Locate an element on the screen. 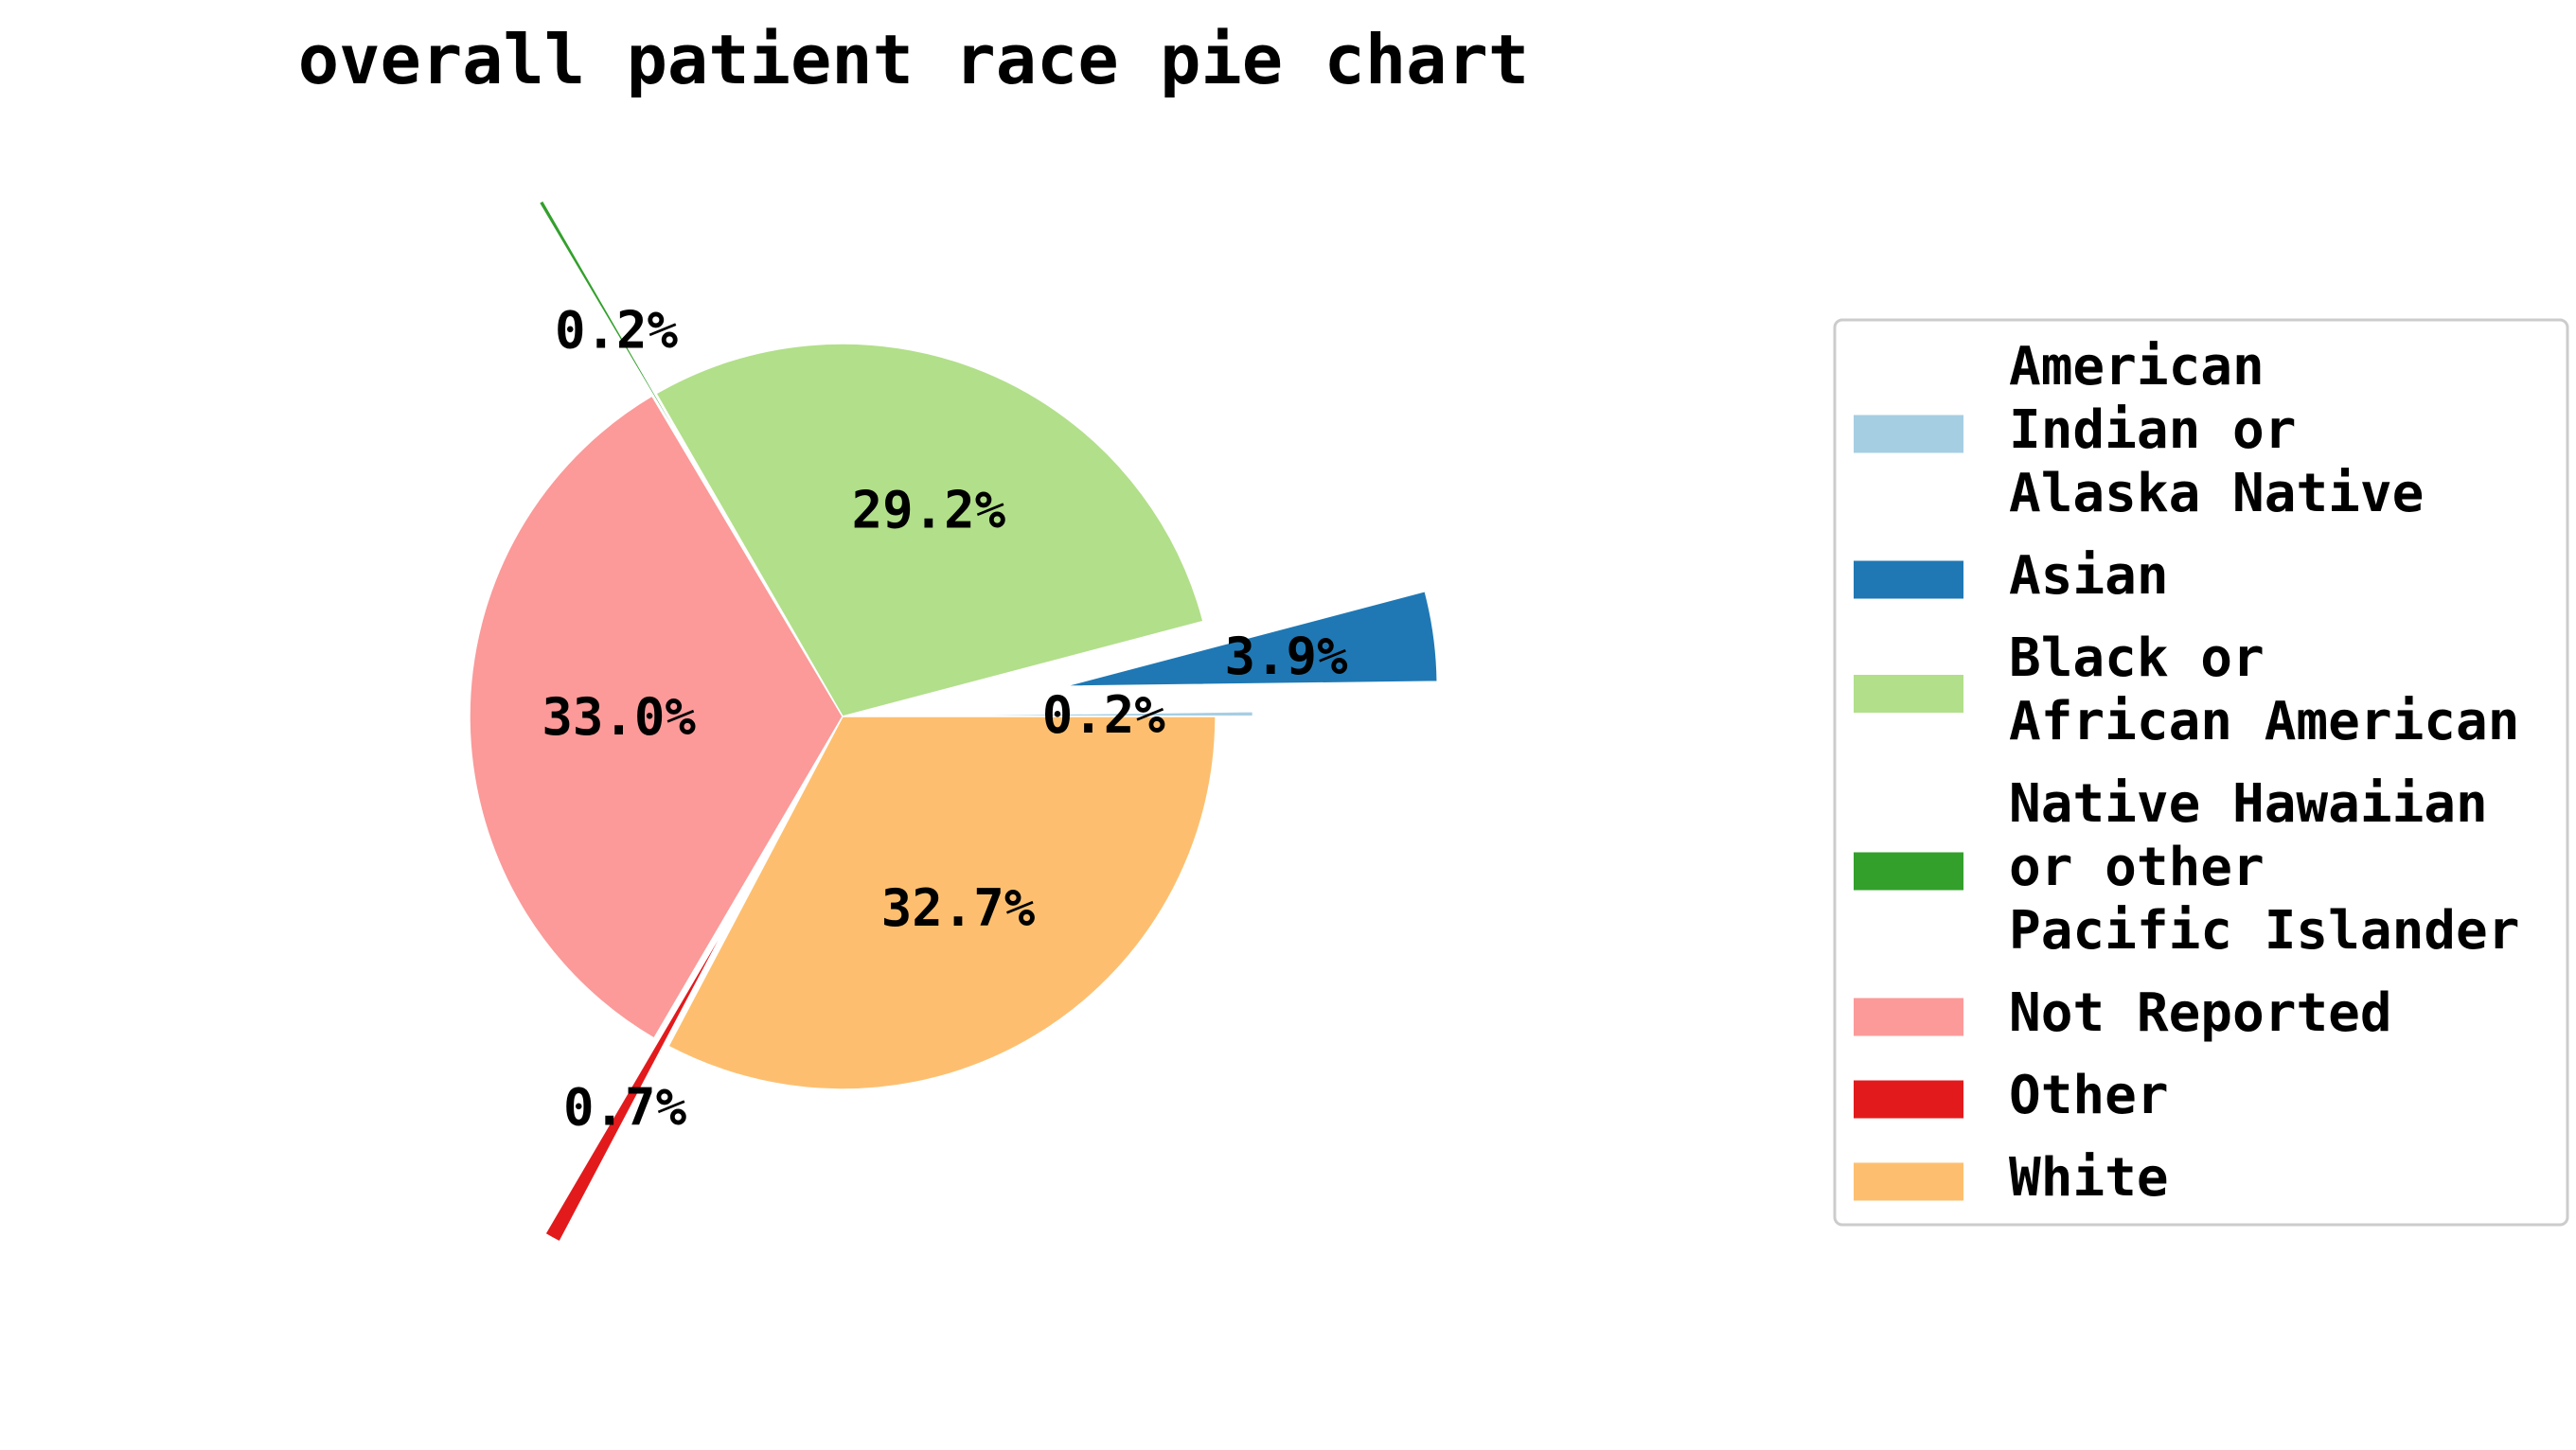  pie-label-not-reported: 33.0% is located at coordinates (619, 717).